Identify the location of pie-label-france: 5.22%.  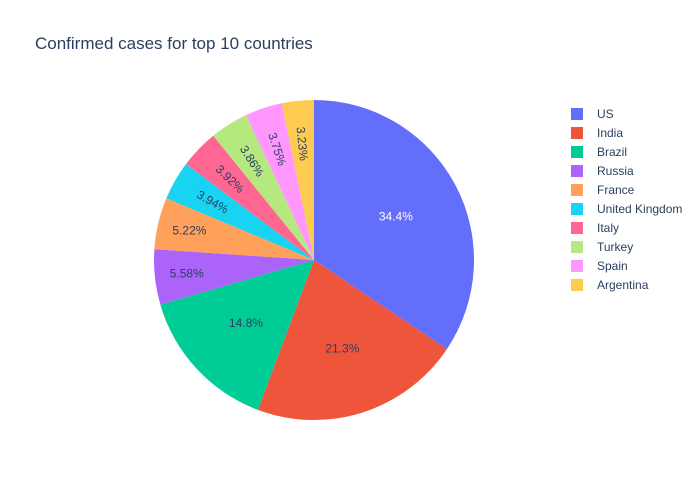
(189, 231).